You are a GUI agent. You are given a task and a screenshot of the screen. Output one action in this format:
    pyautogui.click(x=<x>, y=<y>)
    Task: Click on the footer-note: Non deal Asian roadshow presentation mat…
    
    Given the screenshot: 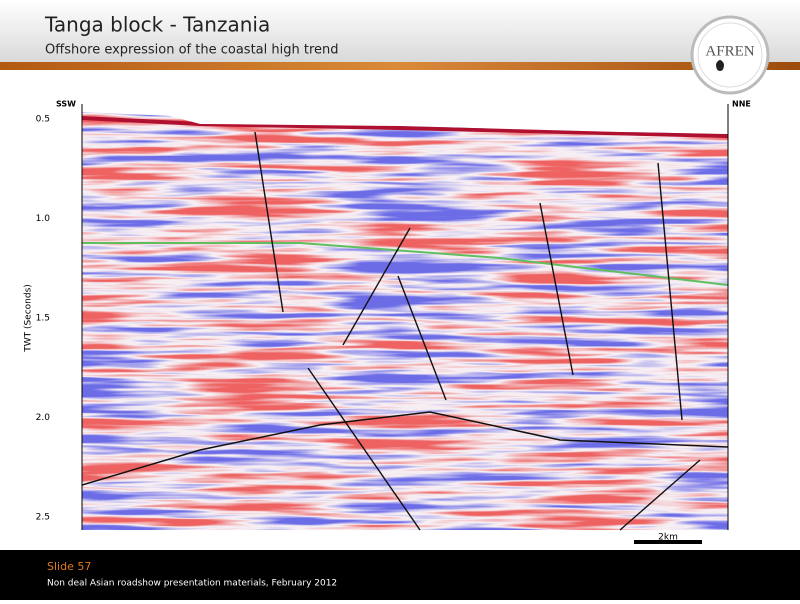 What is the action you would take?
    pyautogui.click(x=192, y=584)
    